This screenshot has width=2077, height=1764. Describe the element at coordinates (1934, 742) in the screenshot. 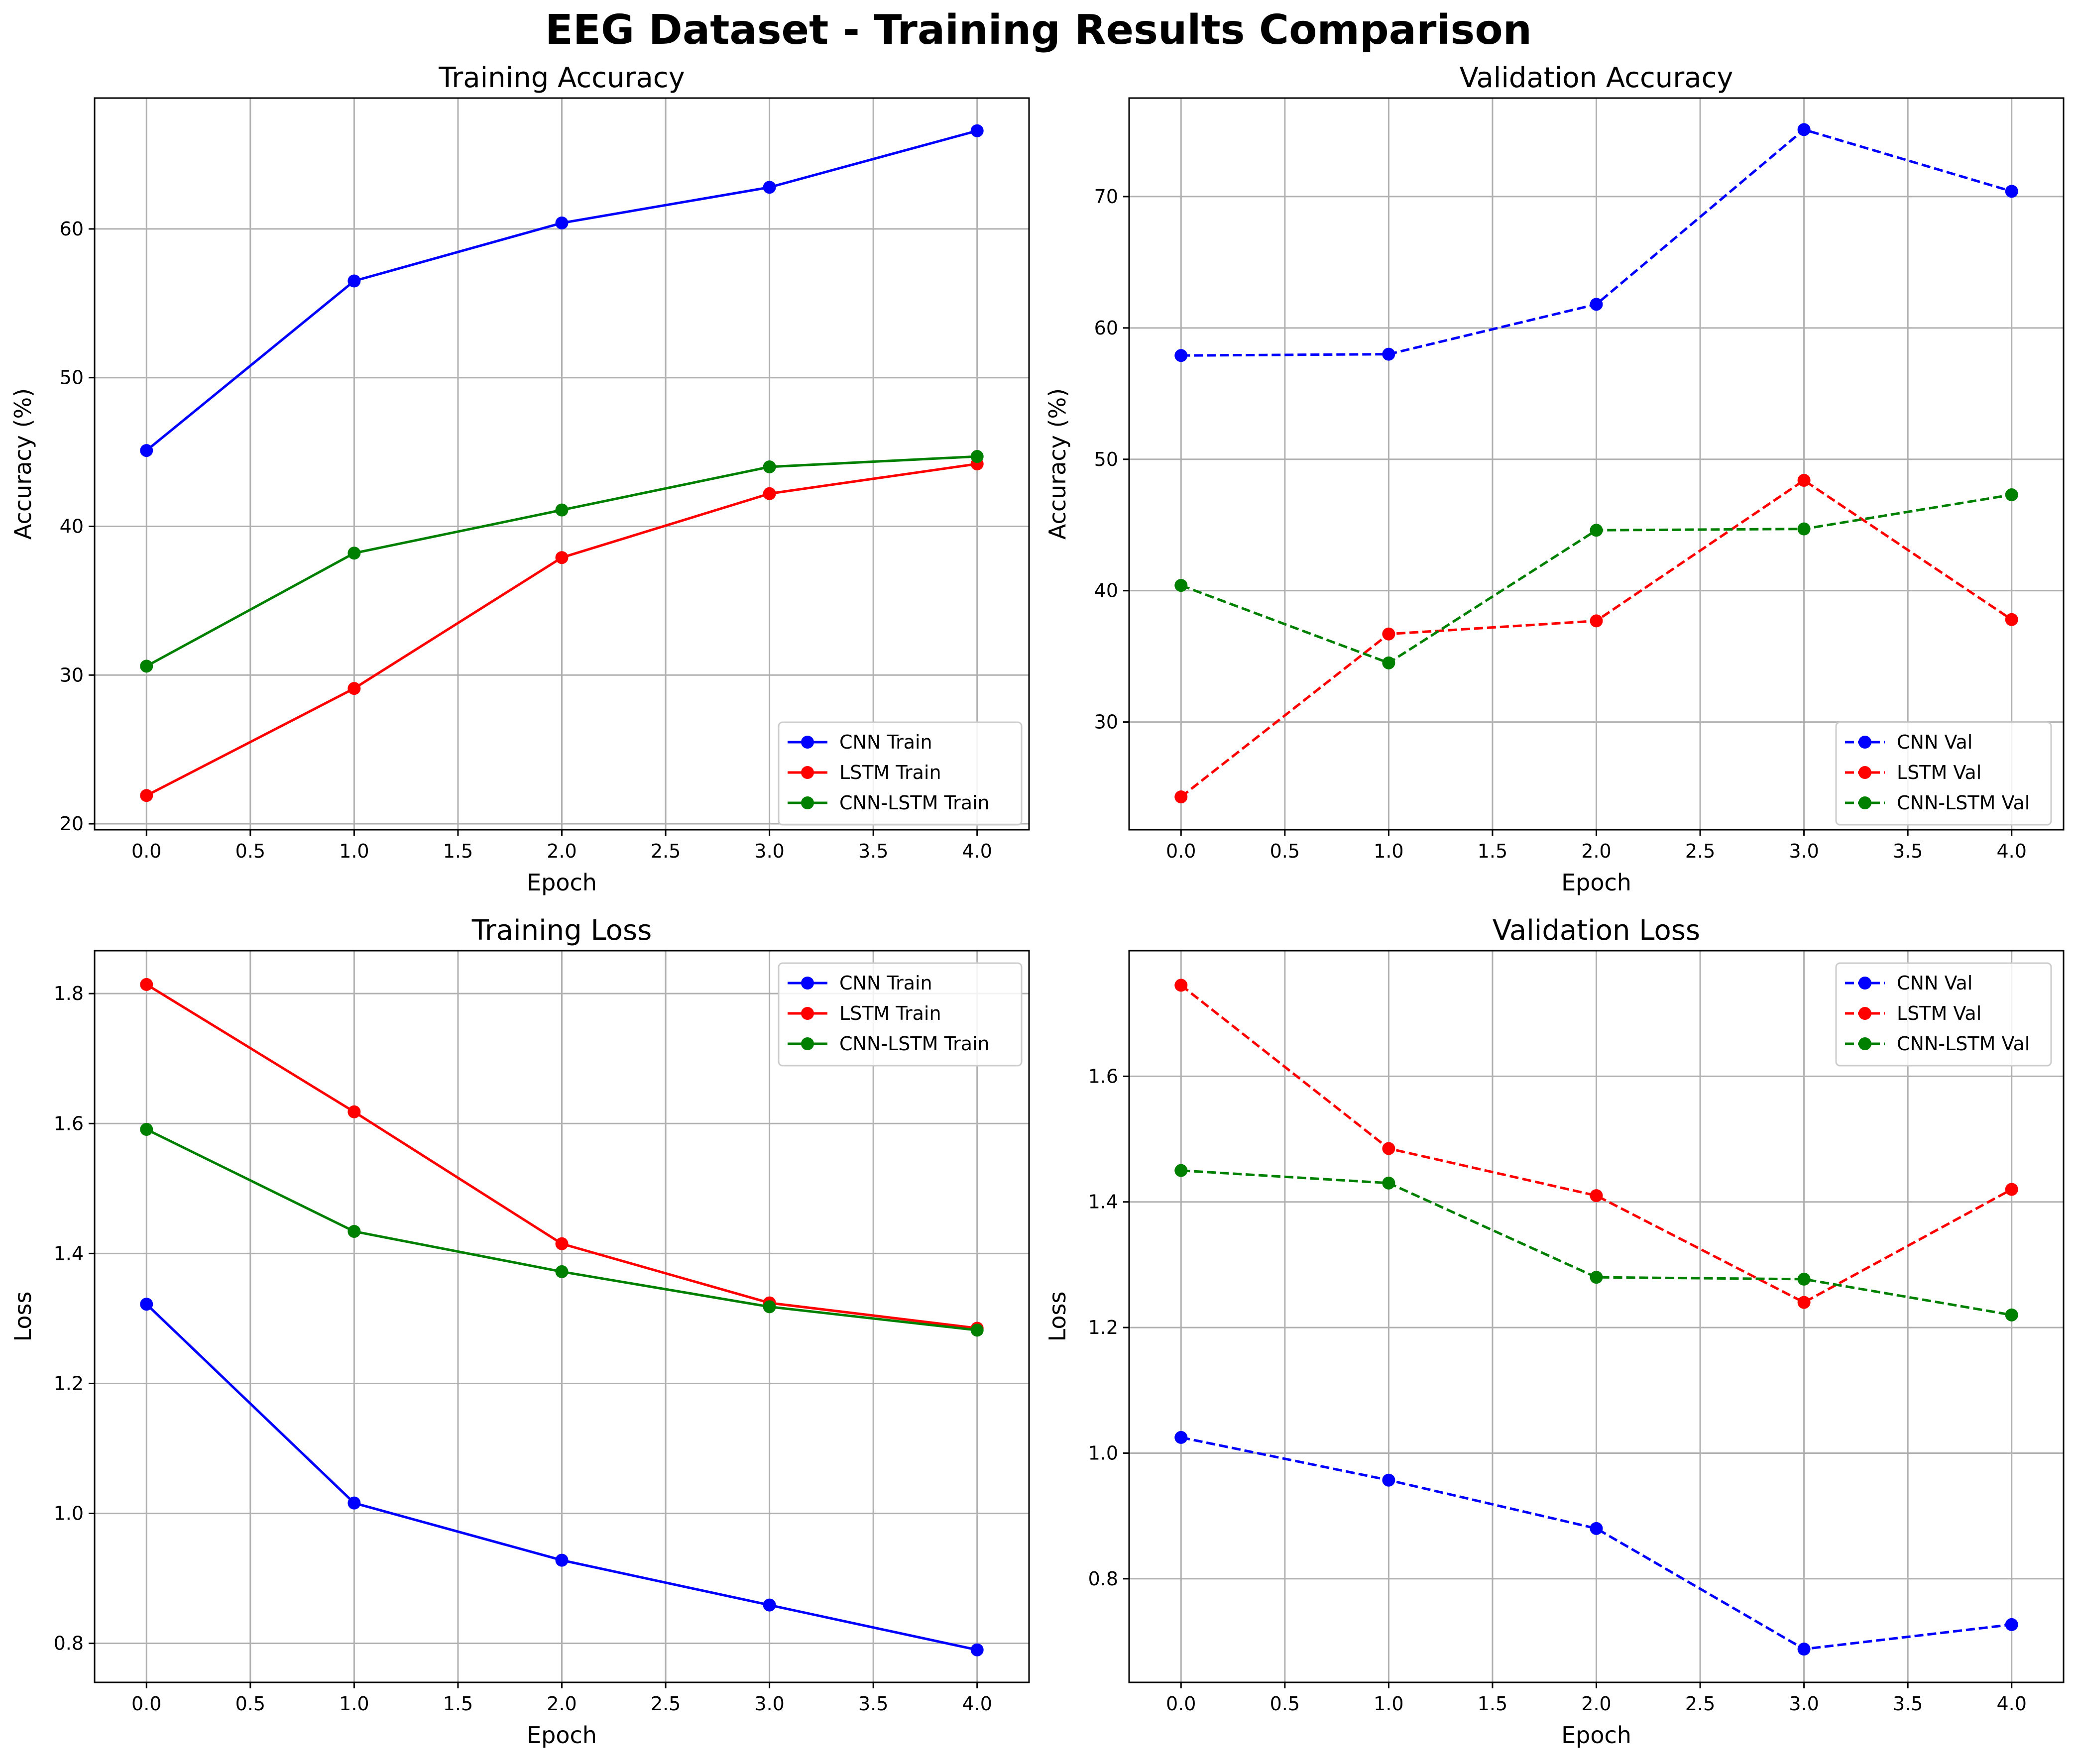

I see `legend-label: CNN Val` at that location.